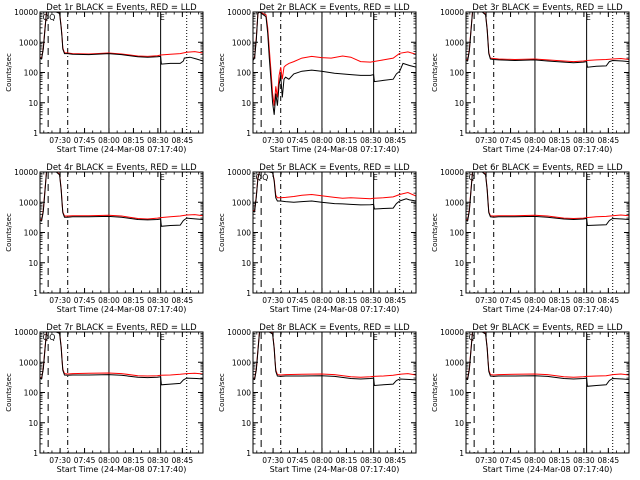 The image size is (640, 480). I want to click on chart-title: Det 4r BLACK = Events, RED = LLD, so click(121, 168).